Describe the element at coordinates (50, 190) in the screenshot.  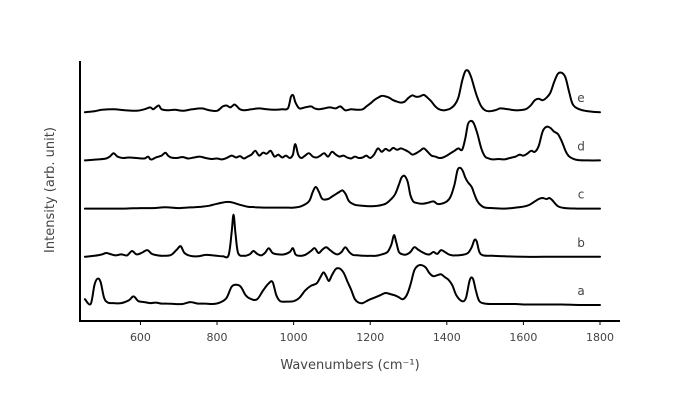
I see `y-axis-title: Intensity (arb. unit)` at that location.